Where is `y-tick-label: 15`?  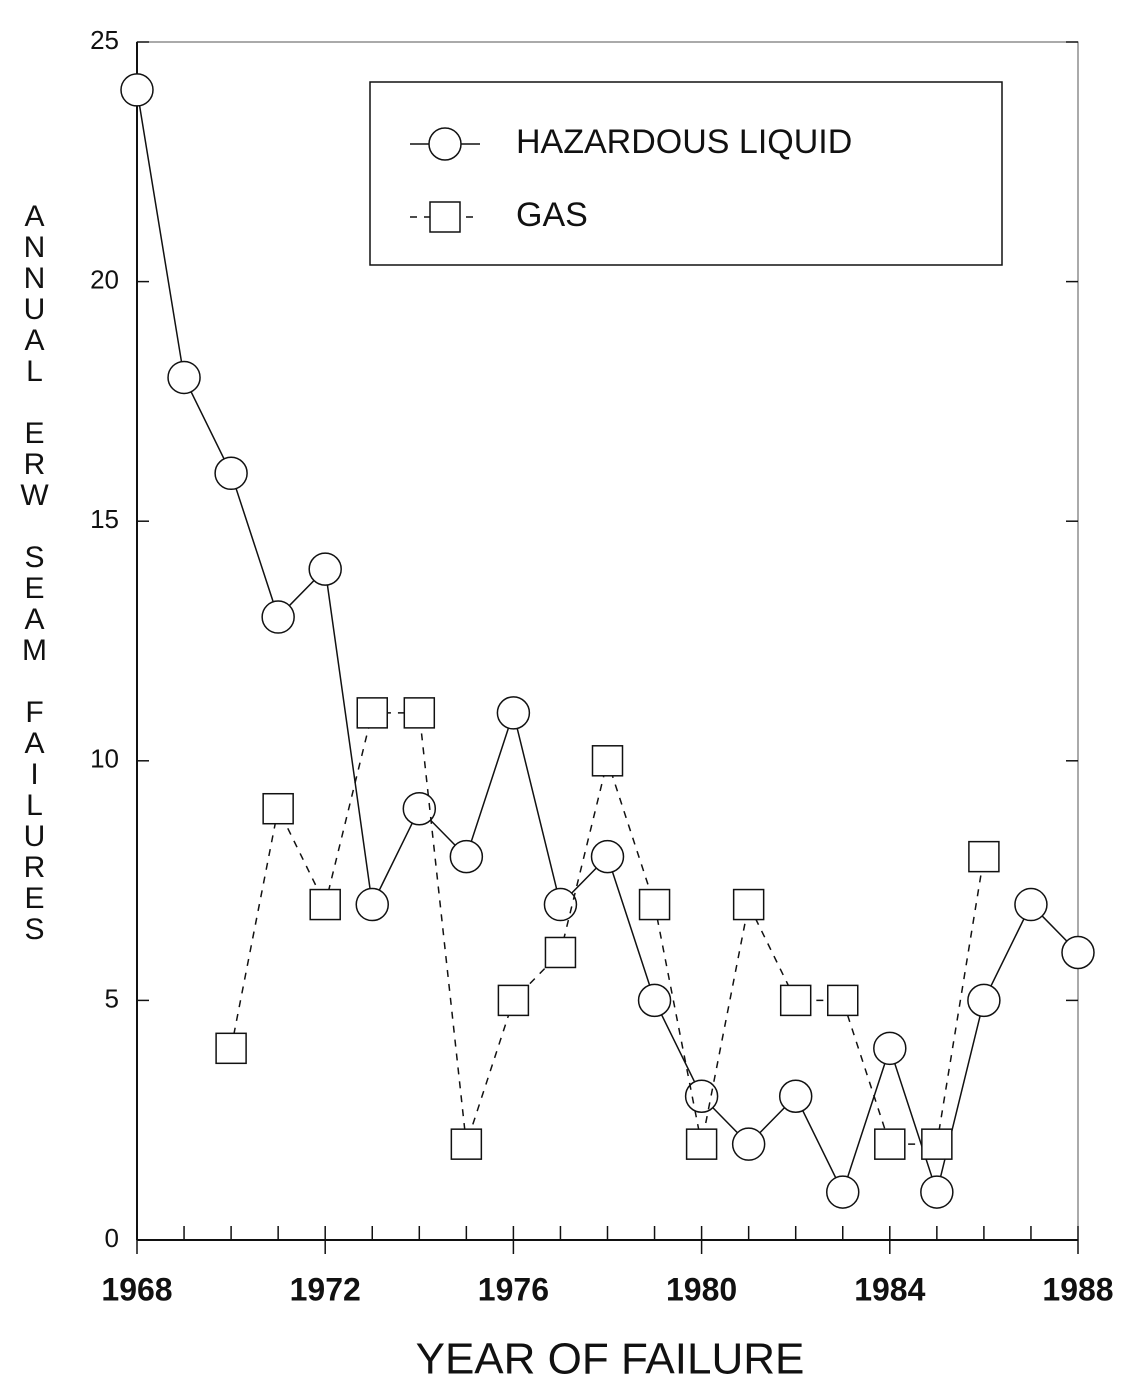 y-tick-label: 15 is located at coordinates (104, 519).